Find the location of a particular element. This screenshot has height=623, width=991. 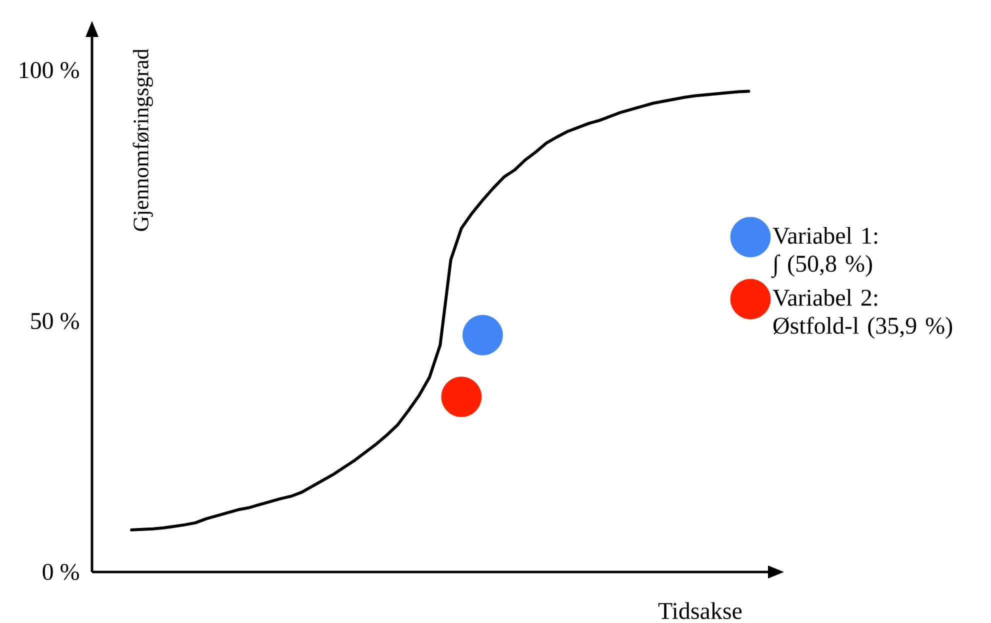

legend-label: Variabel 1: ∫ (50,8 %) is located at coordinates (824, 252).